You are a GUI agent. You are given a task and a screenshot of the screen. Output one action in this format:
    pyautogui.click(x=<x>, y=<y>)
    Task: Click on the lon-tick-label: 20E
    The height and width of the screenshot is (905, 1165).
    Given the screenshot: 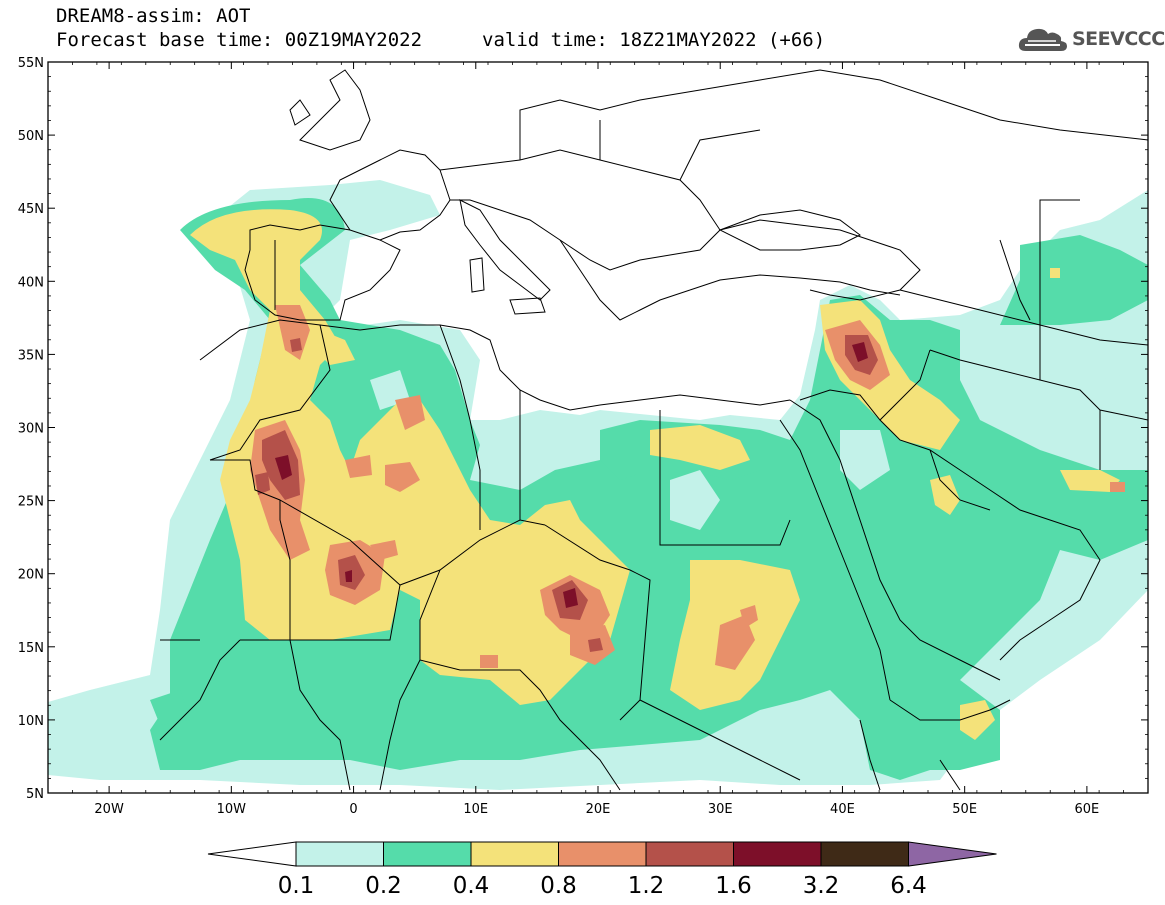 What is the action you would take?
    pyautogui.click(x=598, y=809)
    